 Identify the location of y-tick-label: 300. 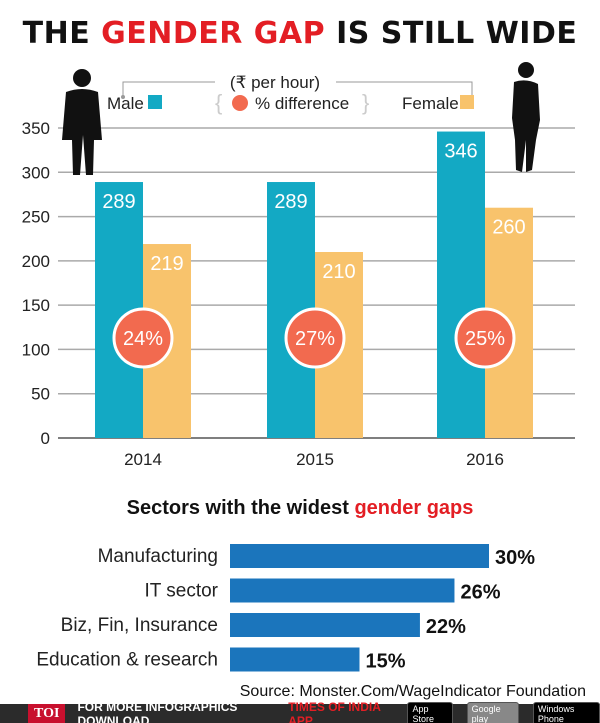
(36, 172).